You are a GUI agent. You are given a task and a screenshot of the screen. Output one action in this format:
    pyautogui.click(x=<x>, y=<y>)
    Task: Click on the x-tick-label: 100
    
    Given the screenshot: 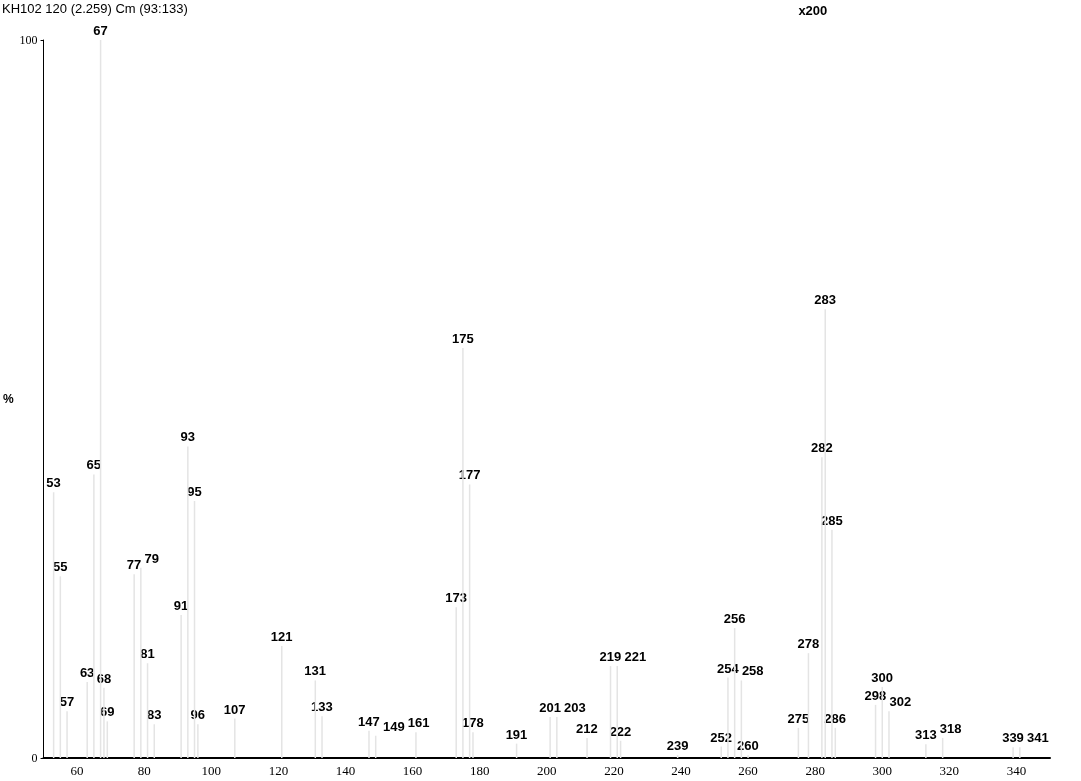 What is the action you would take?
    pyautogui.click(x=211, y=770)
    